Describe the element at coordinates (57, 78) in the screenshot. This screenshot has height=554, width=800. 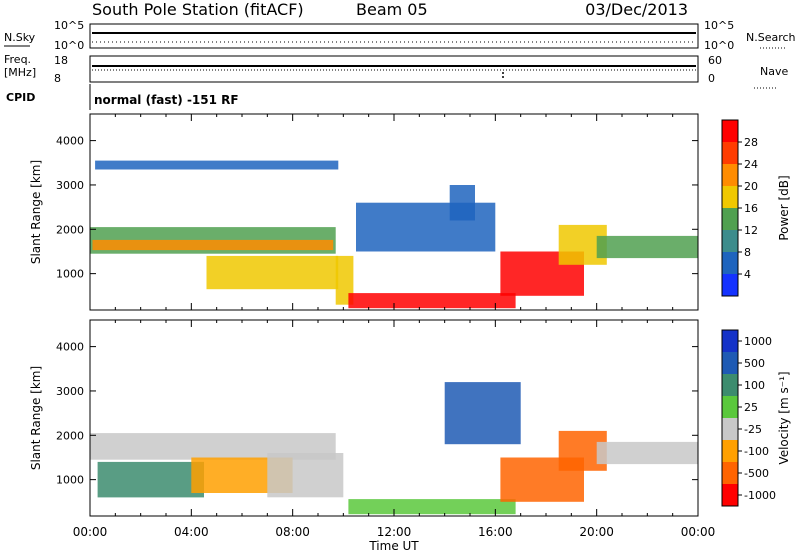
I see `freq-lo-label: 8` at that location.